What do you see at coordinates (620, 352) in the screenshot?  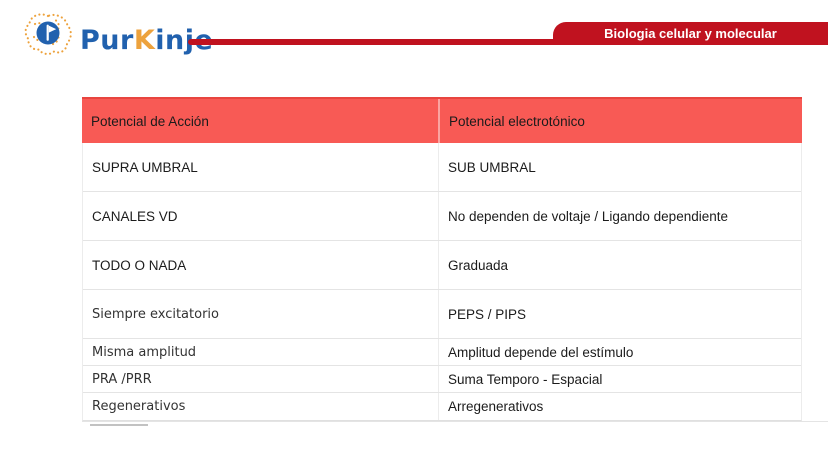 I see `table-cell-right: Amplitud depende del estímulo` at bounding box center [620, 352].